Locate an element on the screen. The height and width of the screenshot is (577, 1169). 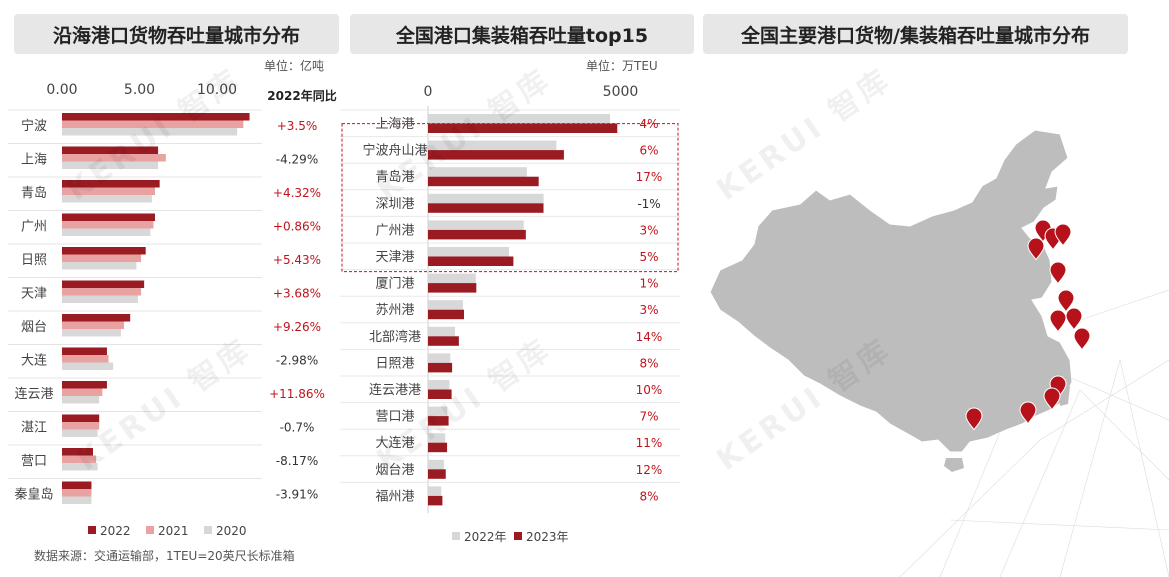
legend-label: 2020 is located at coordinates (231, 531).